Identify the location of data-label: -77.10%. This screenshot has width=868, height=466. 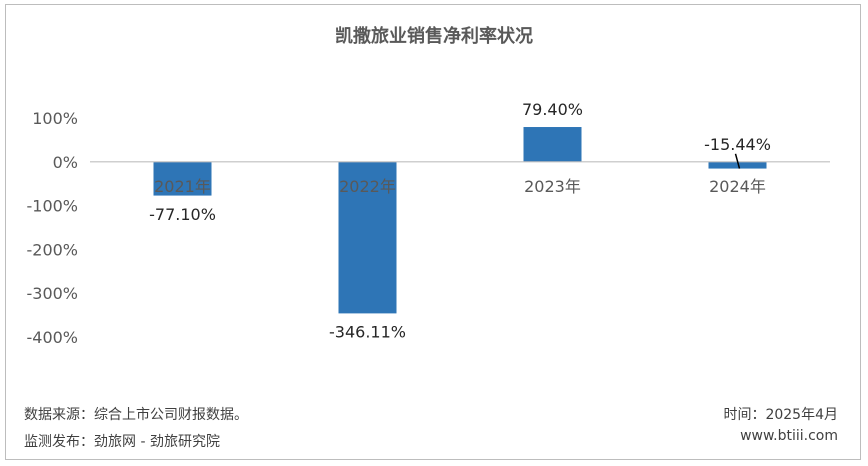
(182, 214).